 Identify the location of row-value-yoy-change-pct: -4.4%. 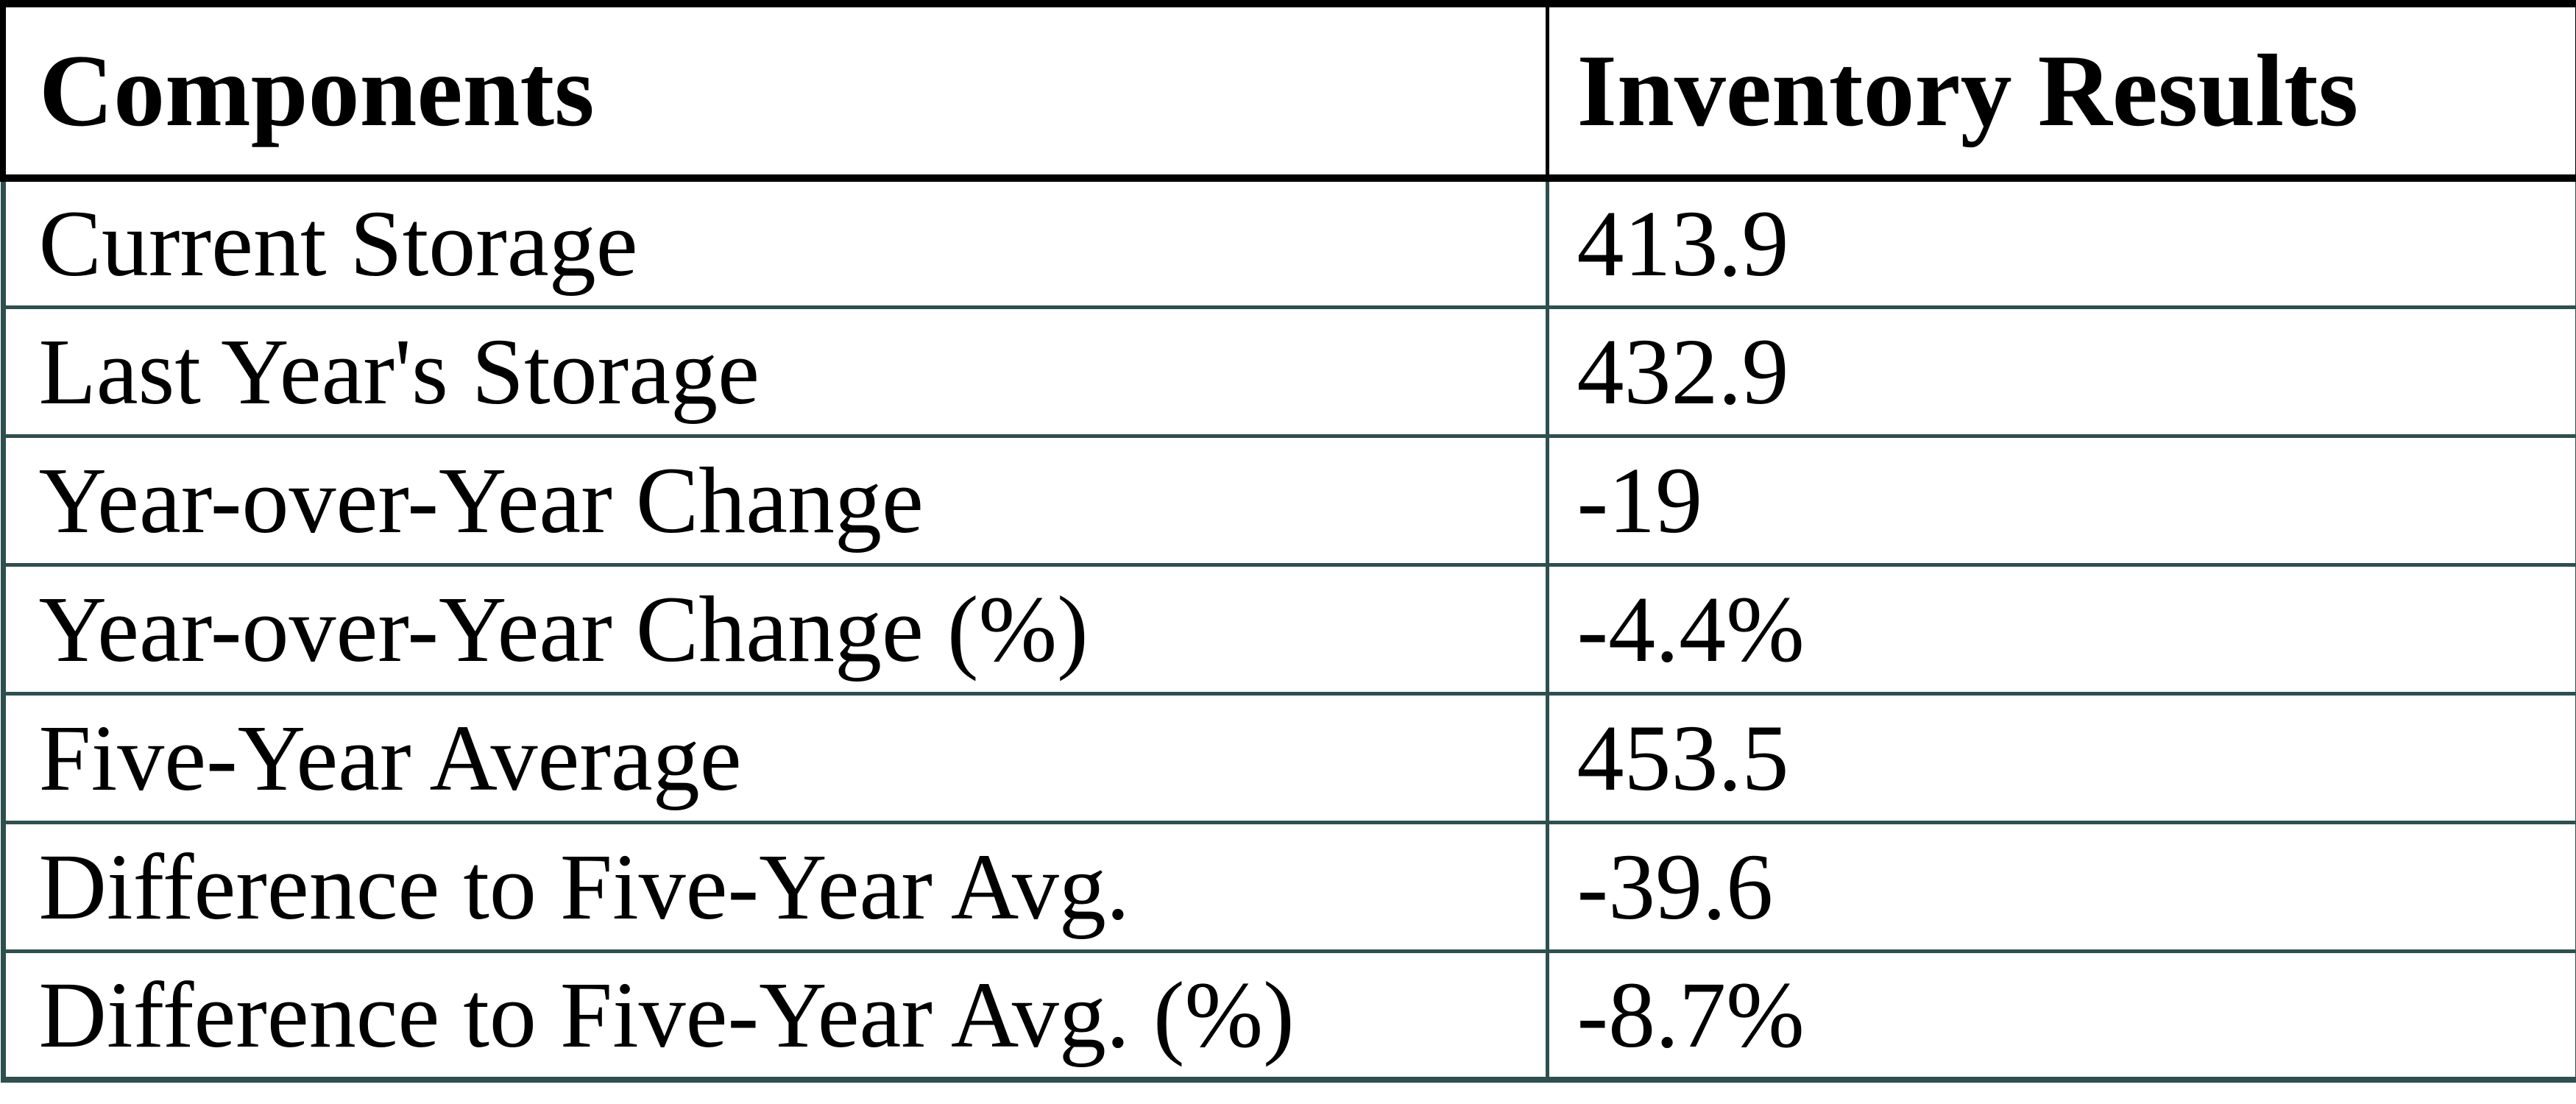
(2060, 629).